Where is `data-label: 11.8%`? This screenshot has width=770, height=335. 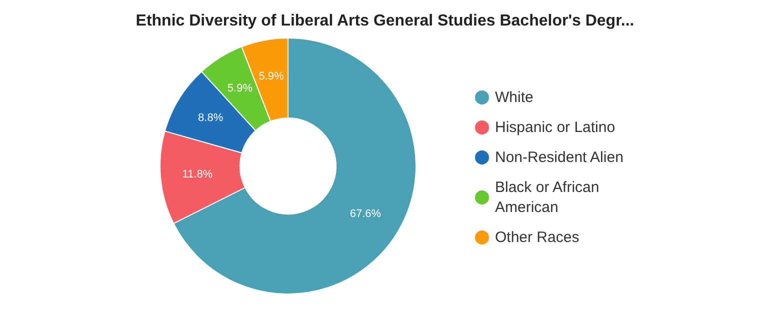
data-label: 11.8% is located at coordinates (197, 174).